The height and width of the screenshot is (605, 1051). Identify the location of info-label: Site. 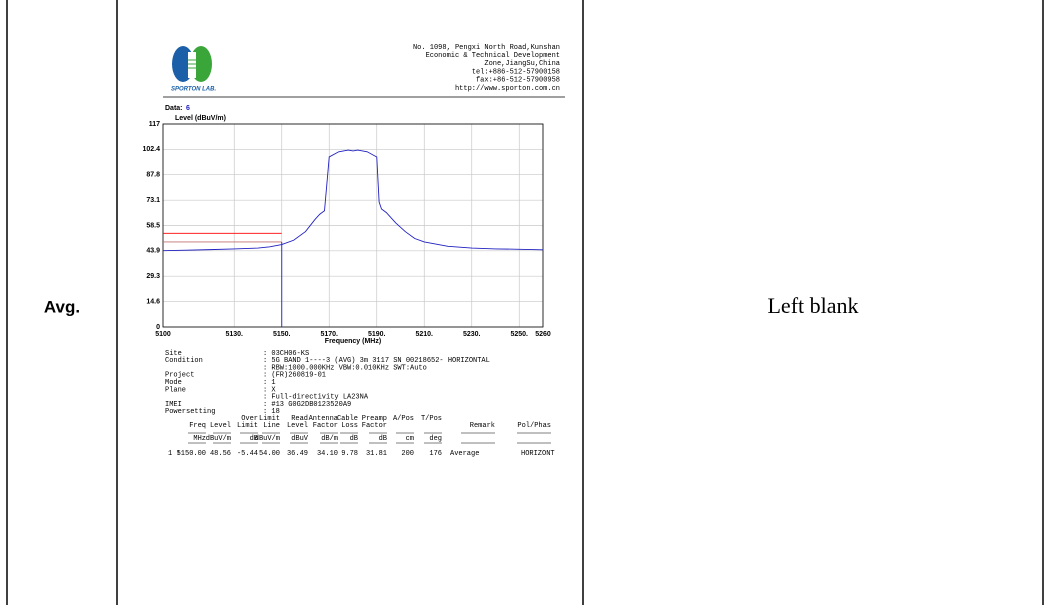
(173, 354).